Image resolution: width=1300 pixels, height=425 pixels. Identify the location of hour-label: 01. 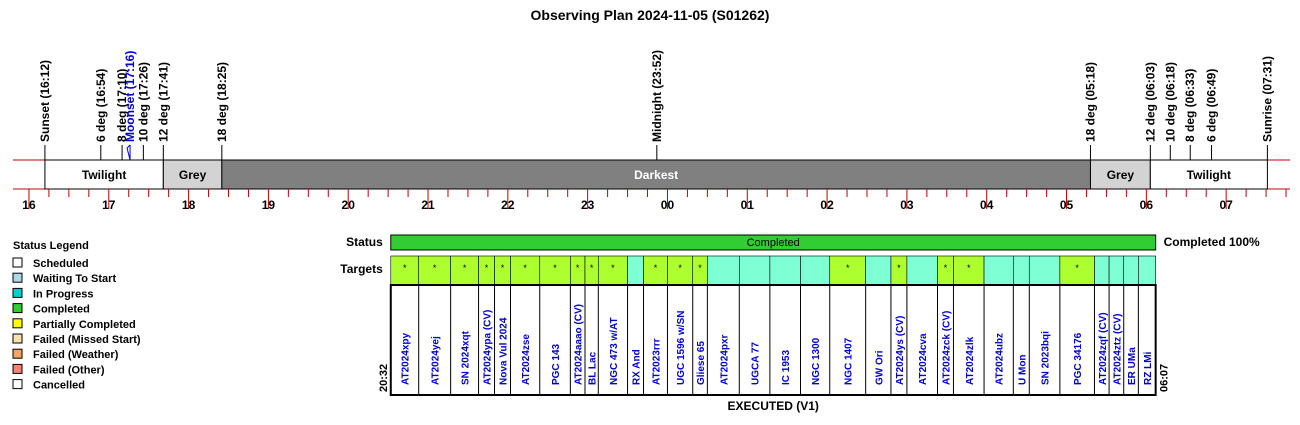
(748, 205).